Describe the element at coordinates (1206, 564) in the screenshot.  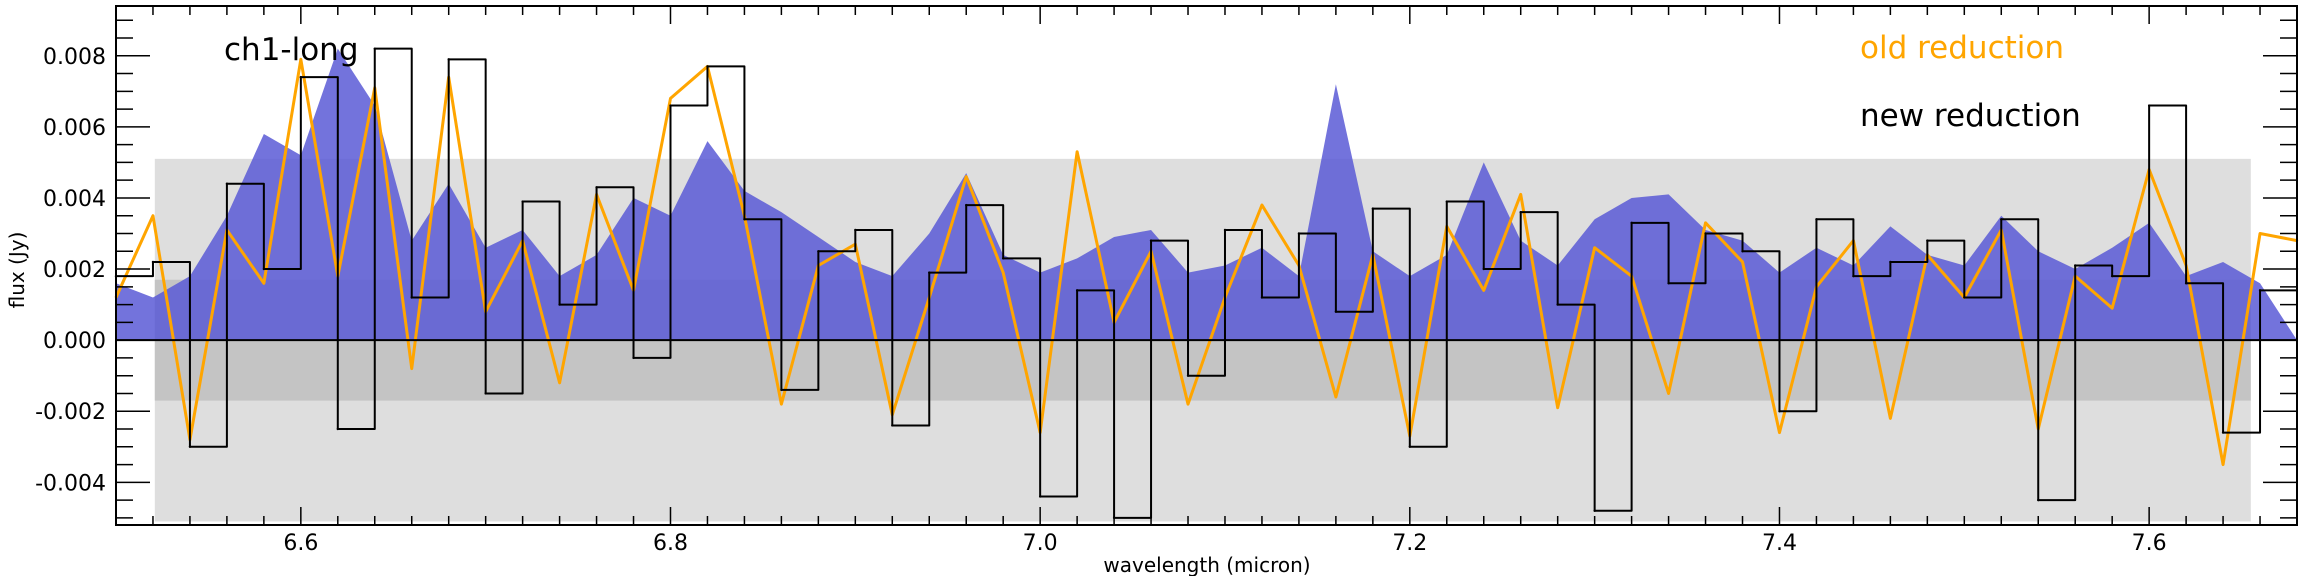
I see `x-axis-label: wavelength (micron)` at that location.